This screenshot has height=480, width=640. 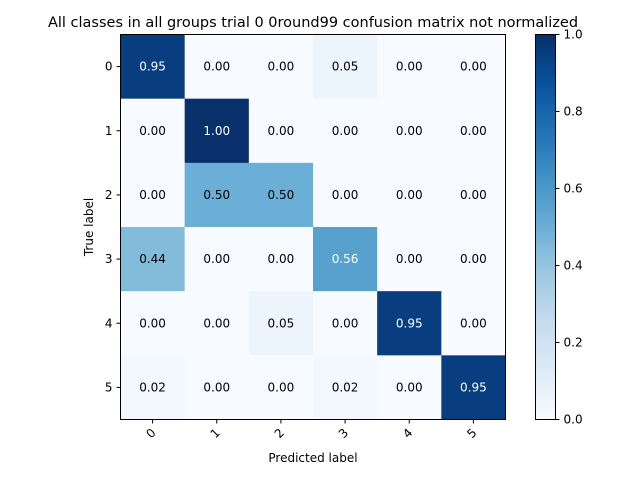 I want to click on cell-value-r1-c5: 0.00, so click(x=473, y=131).